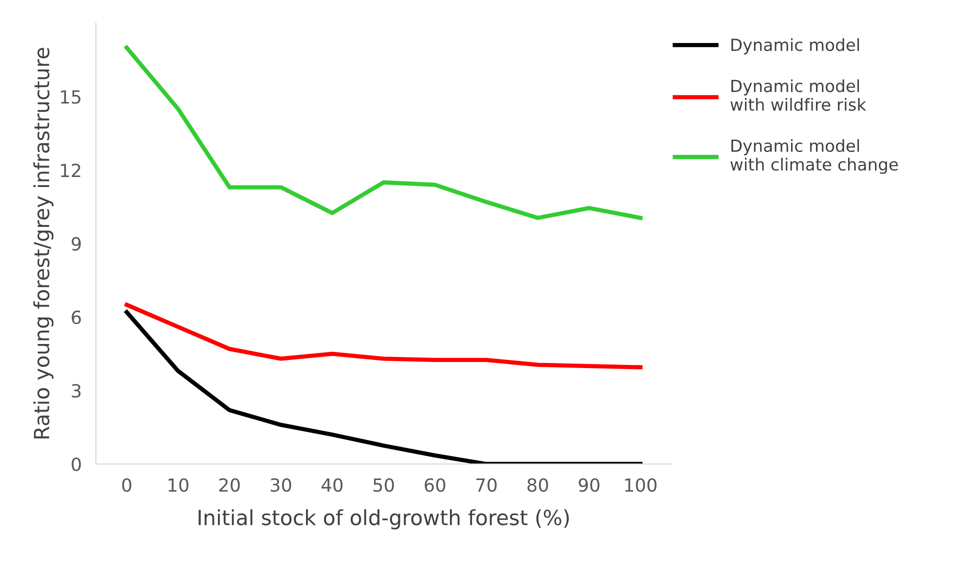 This screenshot has width=959, height=580. What do you see at coordinates (43, 243) in the screenshot?
I see `y-axis-title: Ratio young forest/grey infrastructure` at bounding box center [43, 243].